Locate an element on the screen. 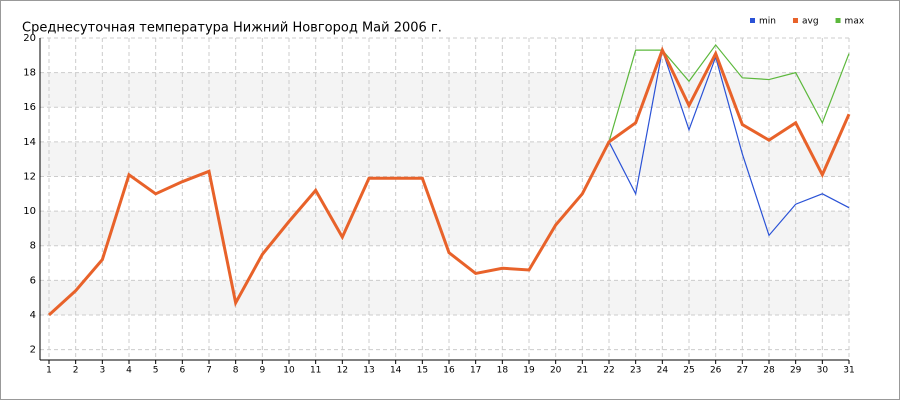  x-tick-label: 26 is located at coordinates (716, 371).